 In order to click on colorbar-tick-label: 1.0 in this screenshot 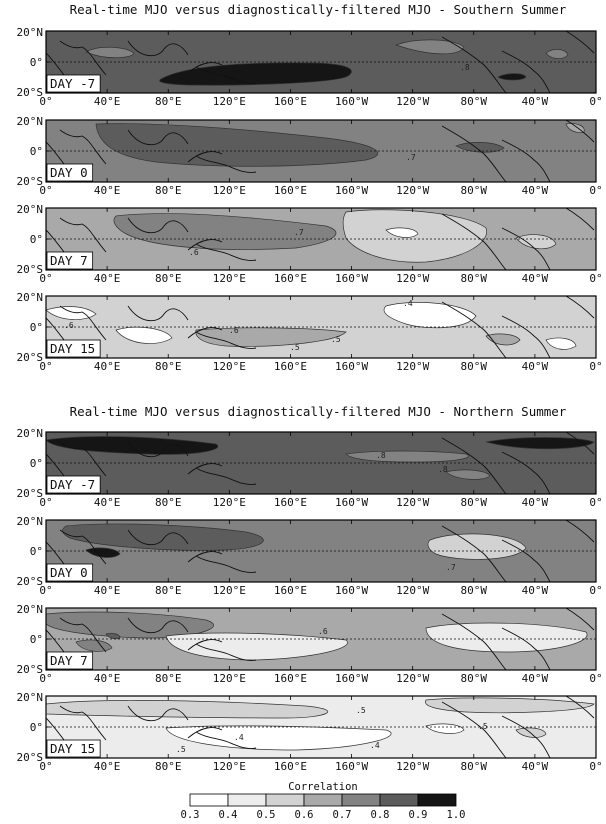, I will do `click(456, 815)`.